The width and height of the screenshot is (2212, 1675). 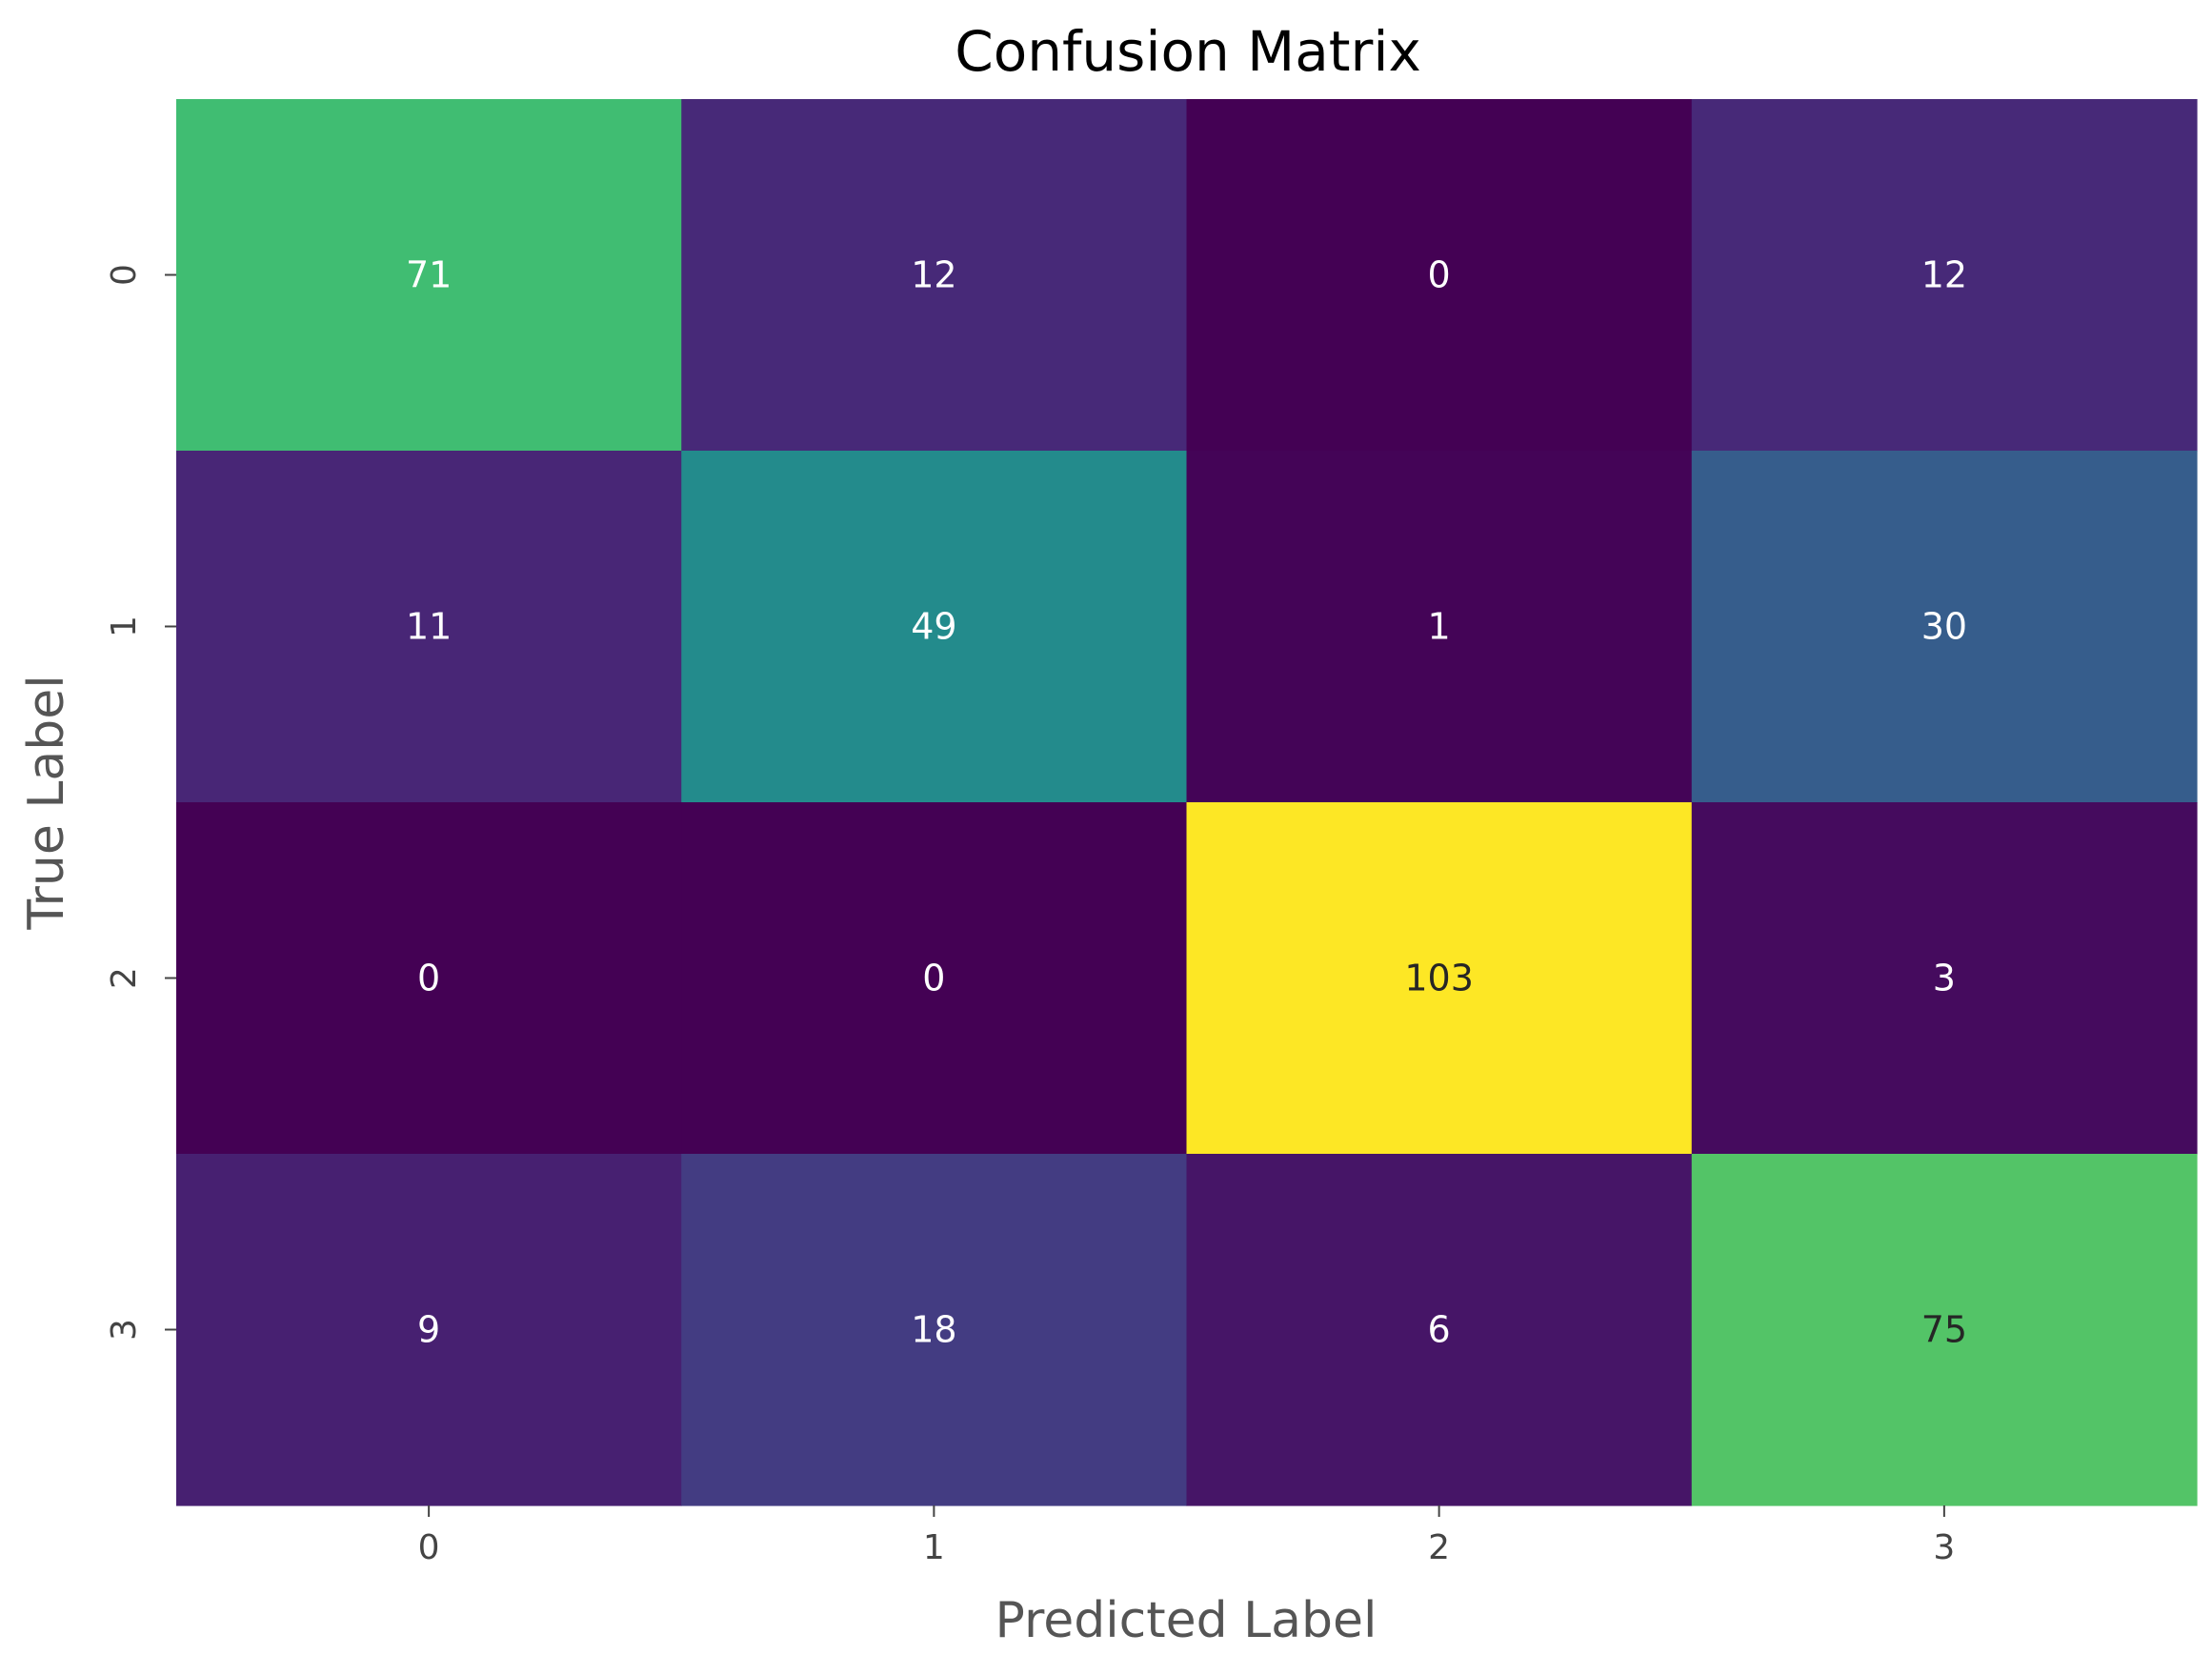 I want to click on cell-value-label: 1, so click(x=1439, y=627).